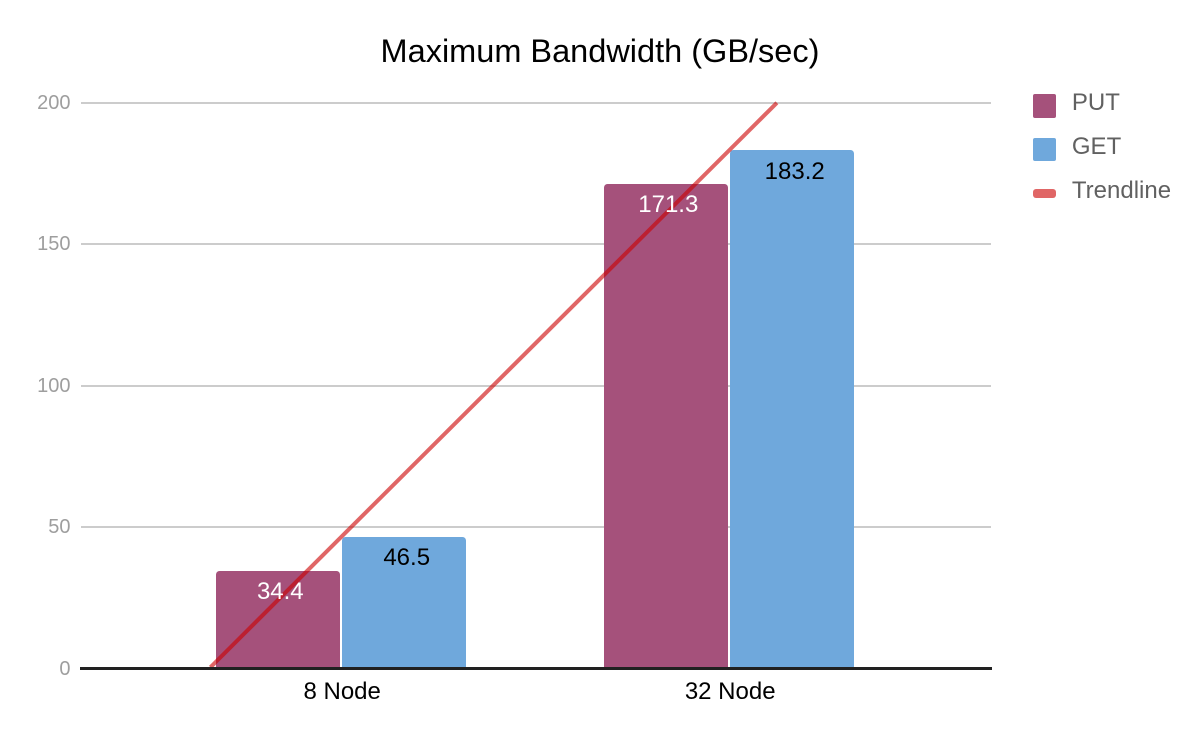 Image resolution: width=1200 pixels, height=742 pixels. I want to click on legend-item-trendline: Trendline, so click(1112, 190).